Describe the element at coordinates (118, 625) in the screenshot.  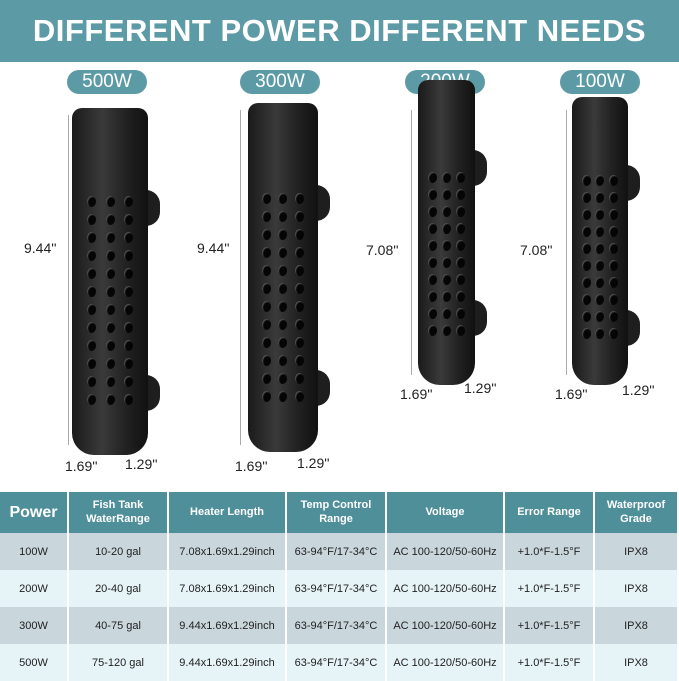
I see `table-cell: 40-75 gal` at that location.